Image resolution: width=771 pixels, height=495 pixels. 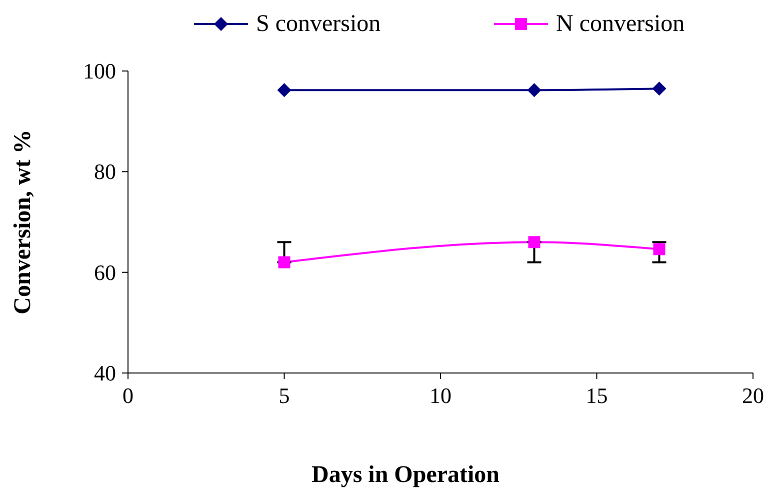 I want to click on legend-label: N conversion, so click(x=620, y=24).